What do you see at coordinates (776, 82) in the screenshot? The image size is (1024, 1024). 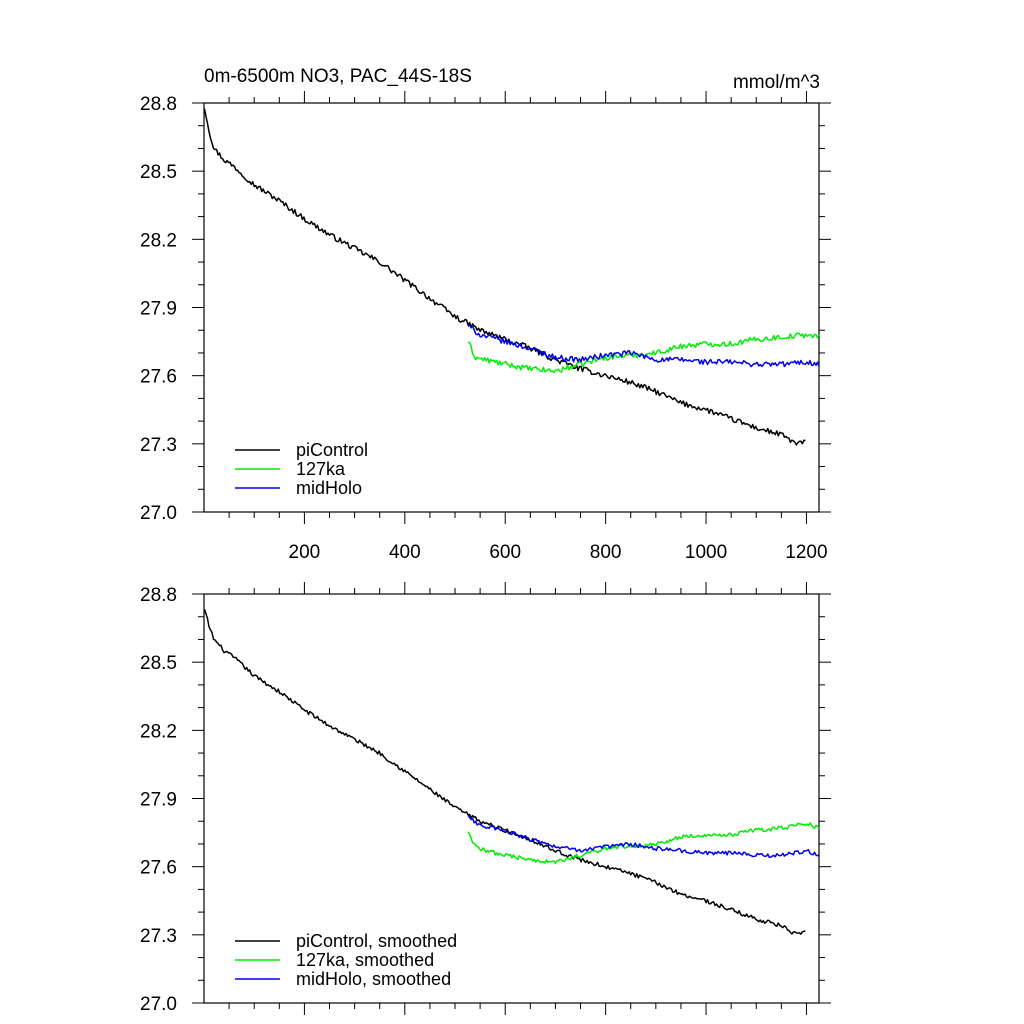 I see `units-label: mmol/m^3` at bounding box center [776, 82].